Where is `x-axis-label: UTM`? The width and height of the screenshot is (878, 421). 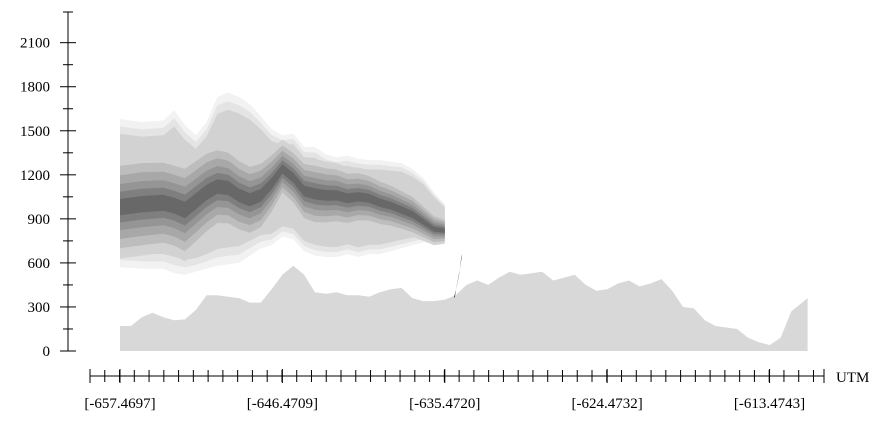
x-axis-label: UTM is located at coordinates (852, 378).